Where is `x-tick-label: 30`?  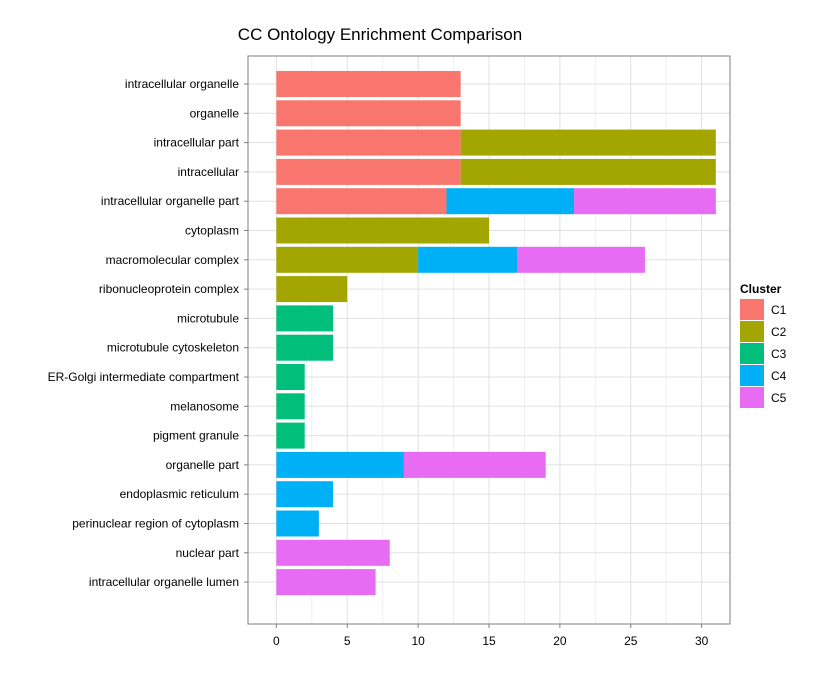
x-tick-label: 30 is located at coordinates (702, 641).